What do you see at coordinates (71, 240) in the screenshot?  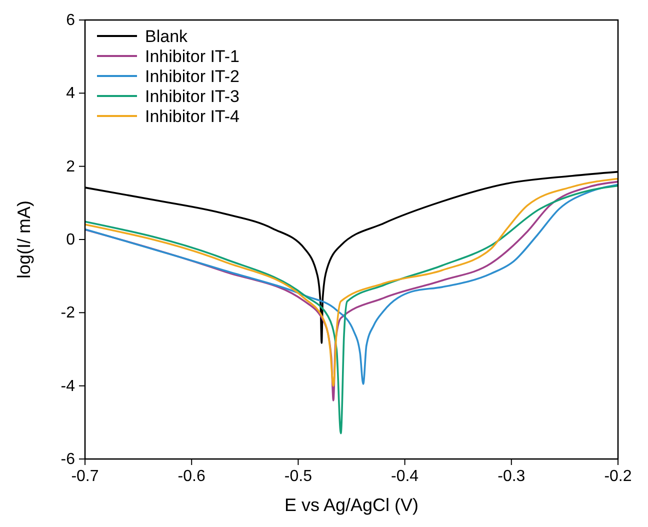 I see `y-tick-label: 0` at bounding box center [71, 240].